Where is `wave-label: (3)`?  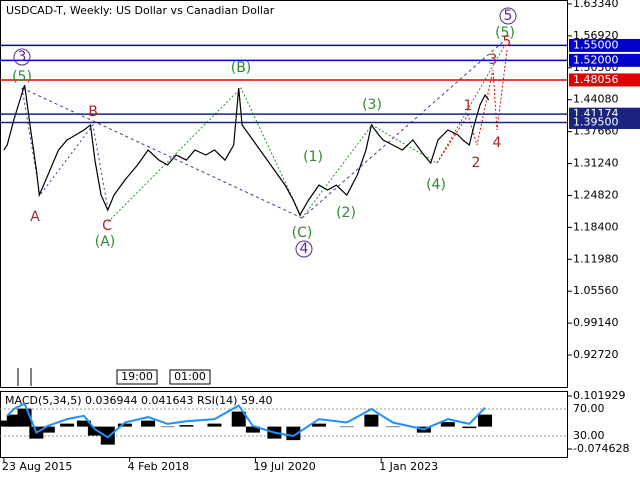
wave-label: (3) is located at coordinates (372, 105).